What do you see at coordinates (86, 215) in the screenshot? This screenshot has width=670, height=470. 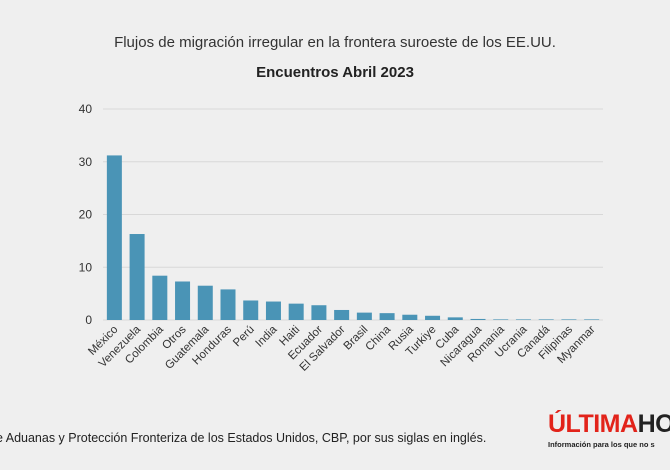 I see `y-tick-label: 20` at bounding box center [86, 215].